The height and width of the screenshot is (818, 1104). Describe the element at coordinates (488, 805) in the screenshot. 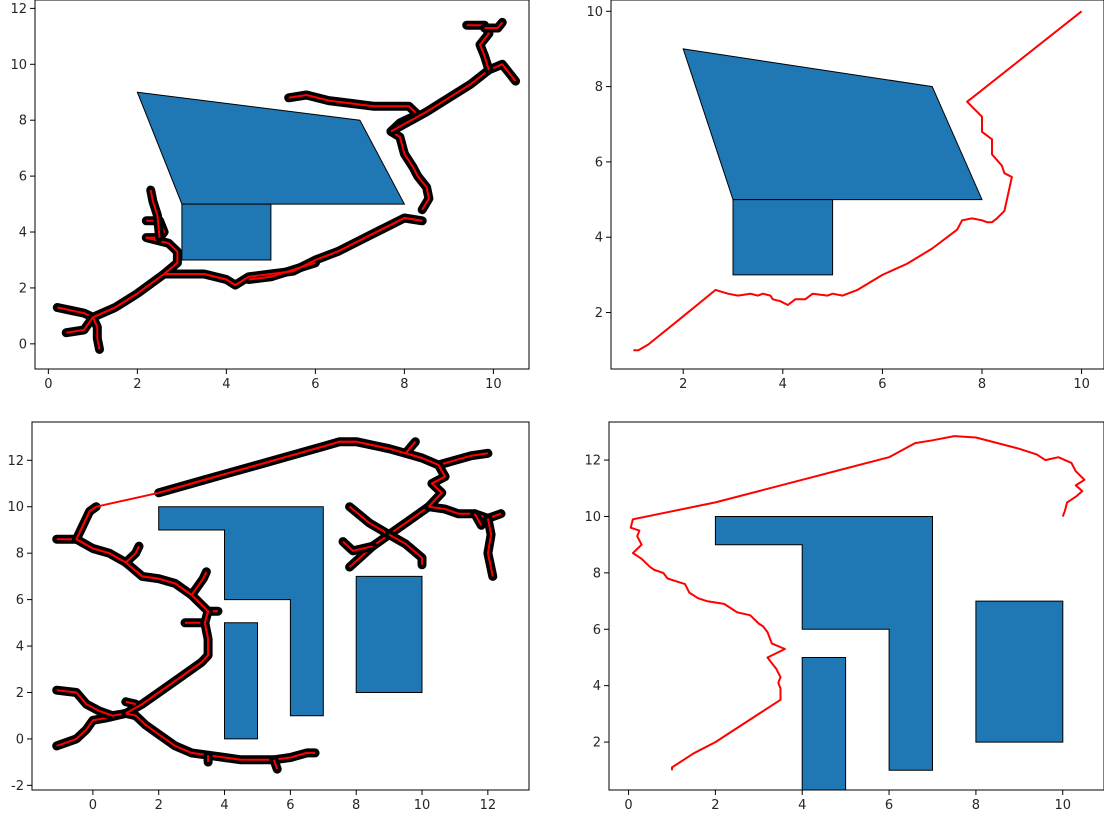

I see `x-tick-label: 12` at that location.